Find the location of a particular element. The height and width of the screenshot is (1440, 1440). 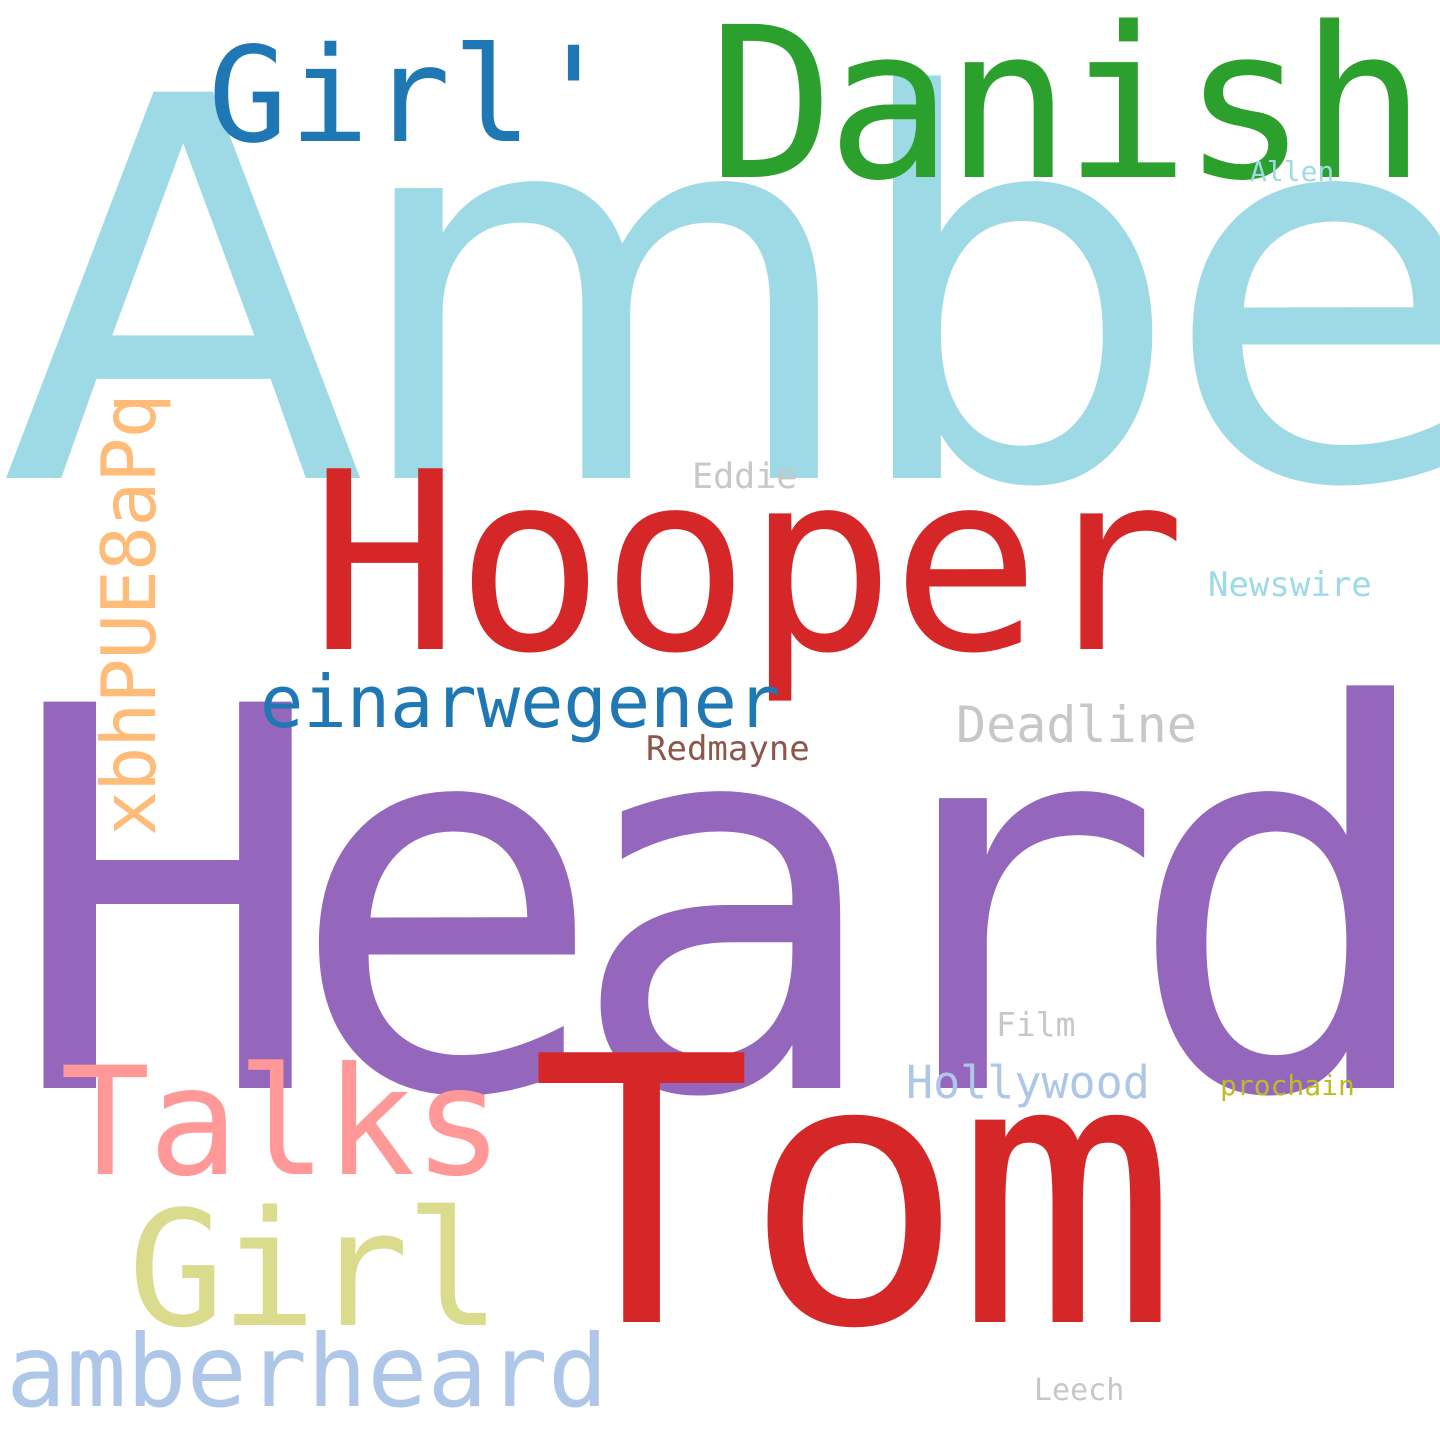

word-film: Film is located at coordinates (1036, 1024).